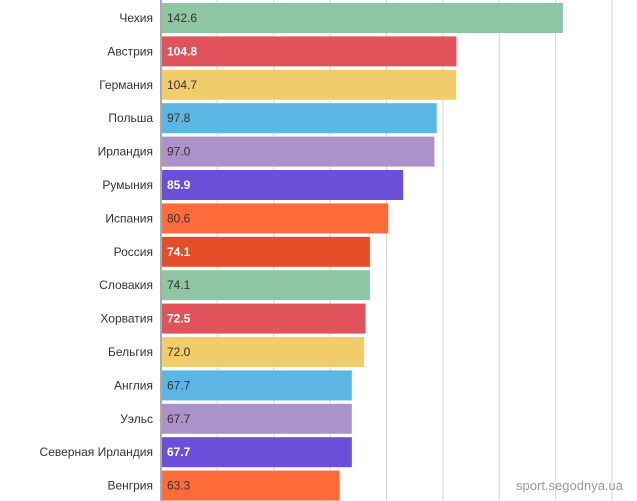 The width and height of the screenshot is (637, 501). What do you see at coordinates (130, 118) in the screenshot?
I see `category-label: Польша` at bounding box center [130, 118].